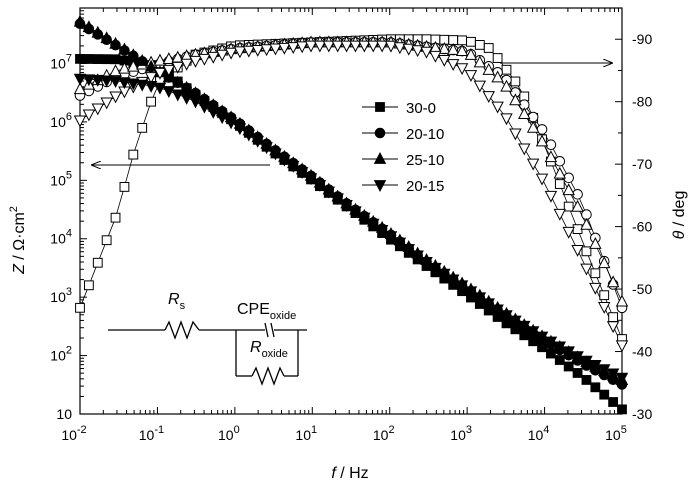 This screenshot has height=490, width=700. I want to click on x-tick-label: 10⁵, so click(616, 433).